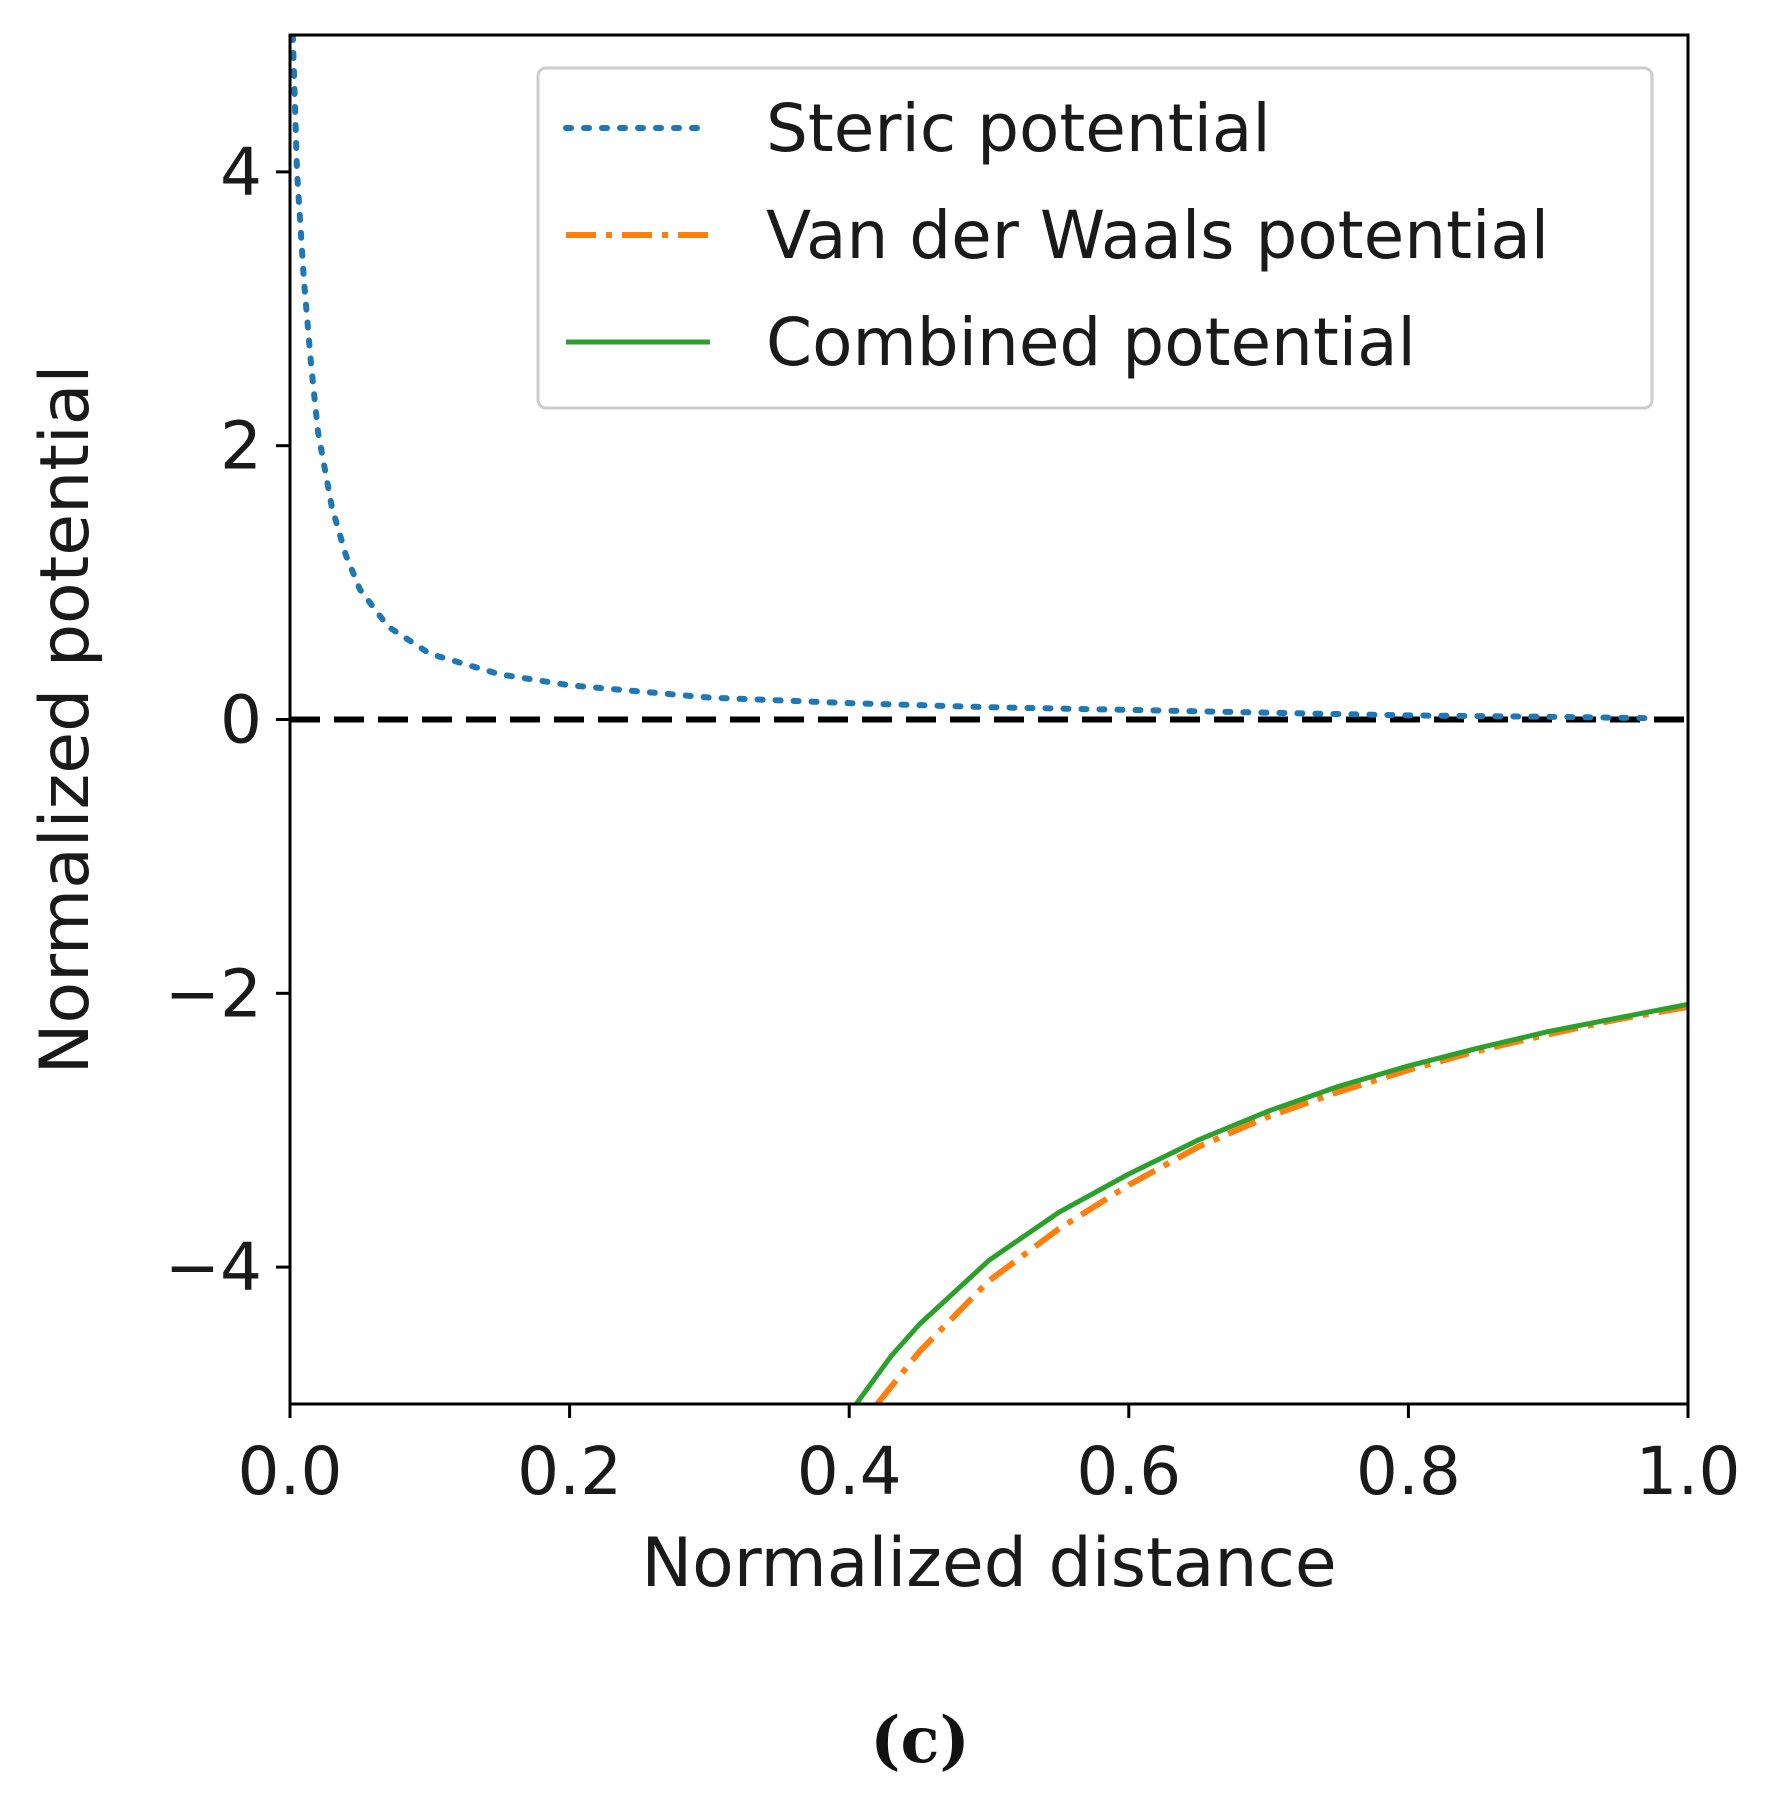 Image resolution: width=1790 pixels, height=1820 pixels. I want to click on series-line-van-der-waals-potential, so click(1281, 1204).